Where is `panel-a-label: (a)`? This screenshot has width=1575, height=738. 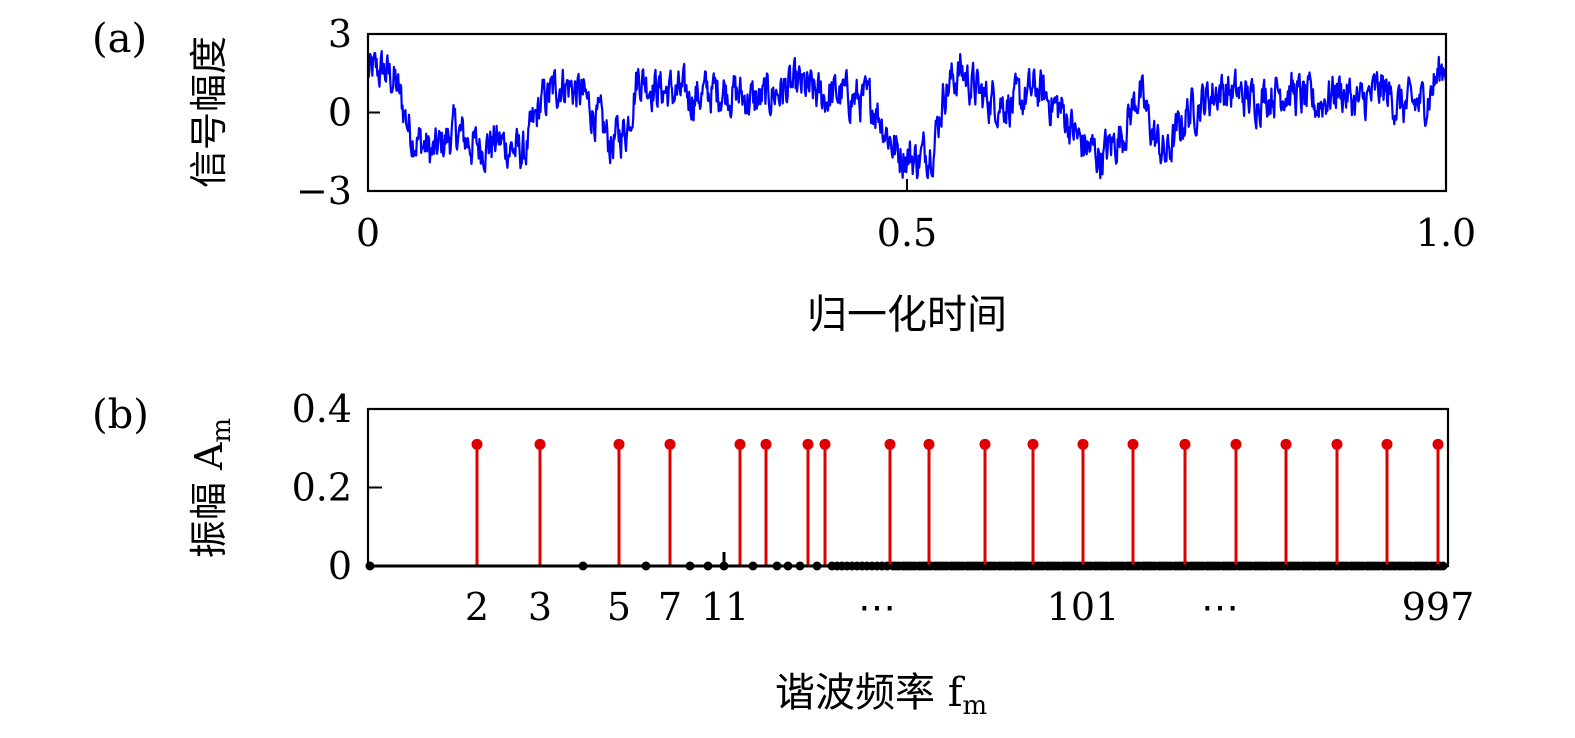 panel-a-label: (a) is located at coordinates (119, 39).